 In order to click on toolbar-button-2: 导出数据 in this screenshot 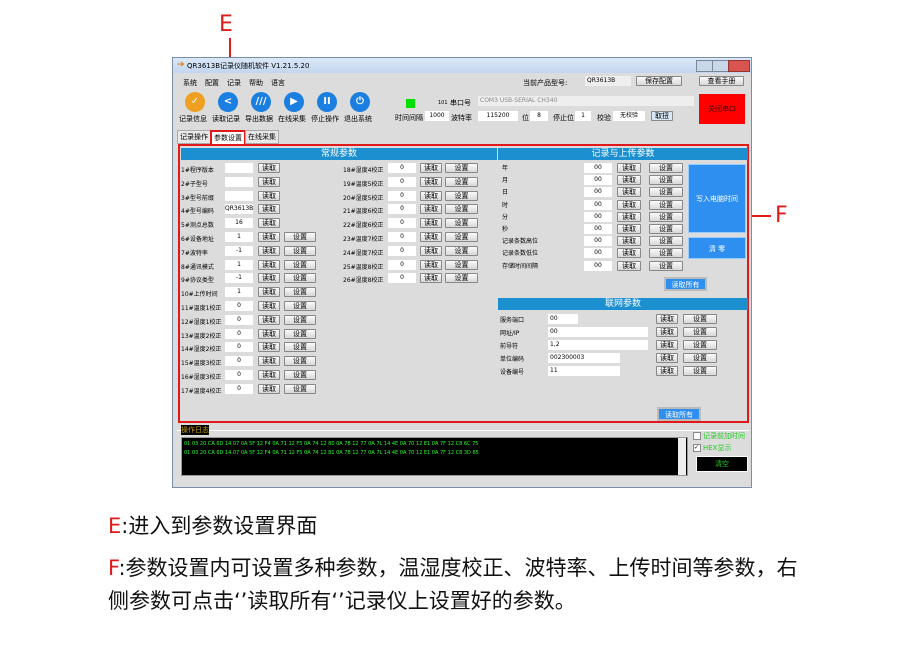, I will do `click(259, 119)`.